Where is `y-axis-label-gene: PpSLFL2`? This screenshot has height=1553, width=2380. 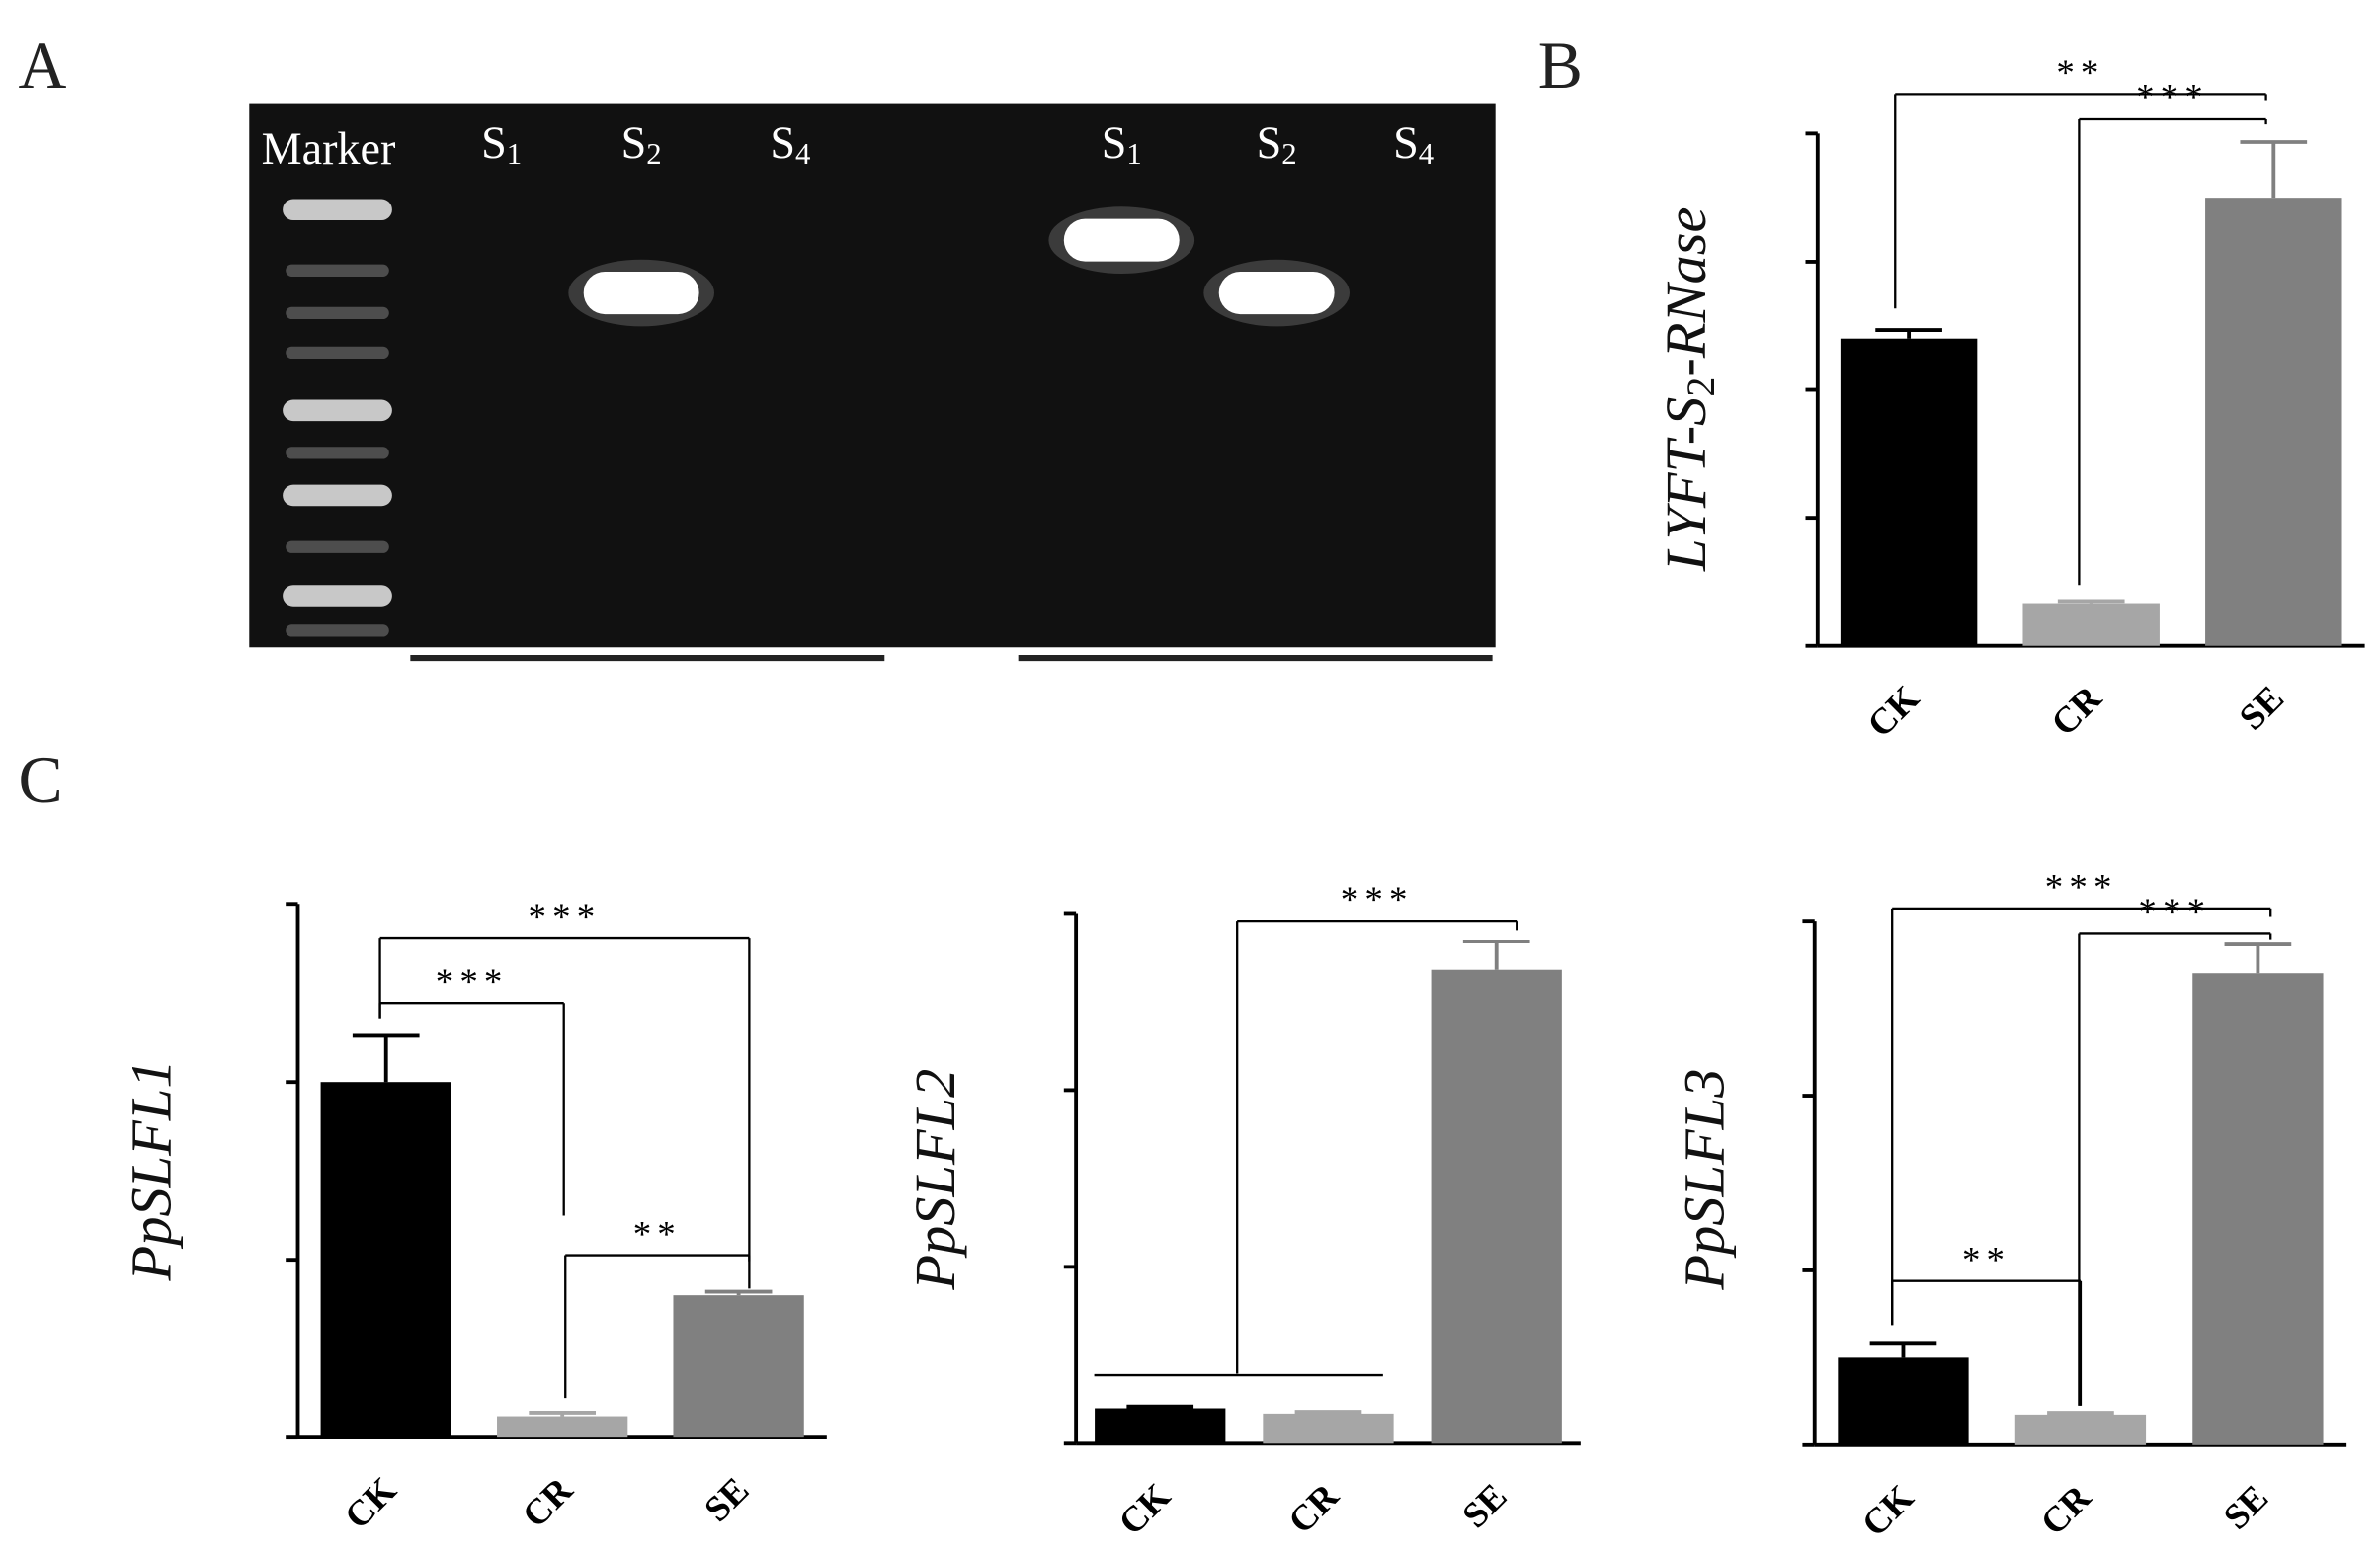
y-axis-label-gene: PpSLFL2 is located at coordinates (935, 1180).